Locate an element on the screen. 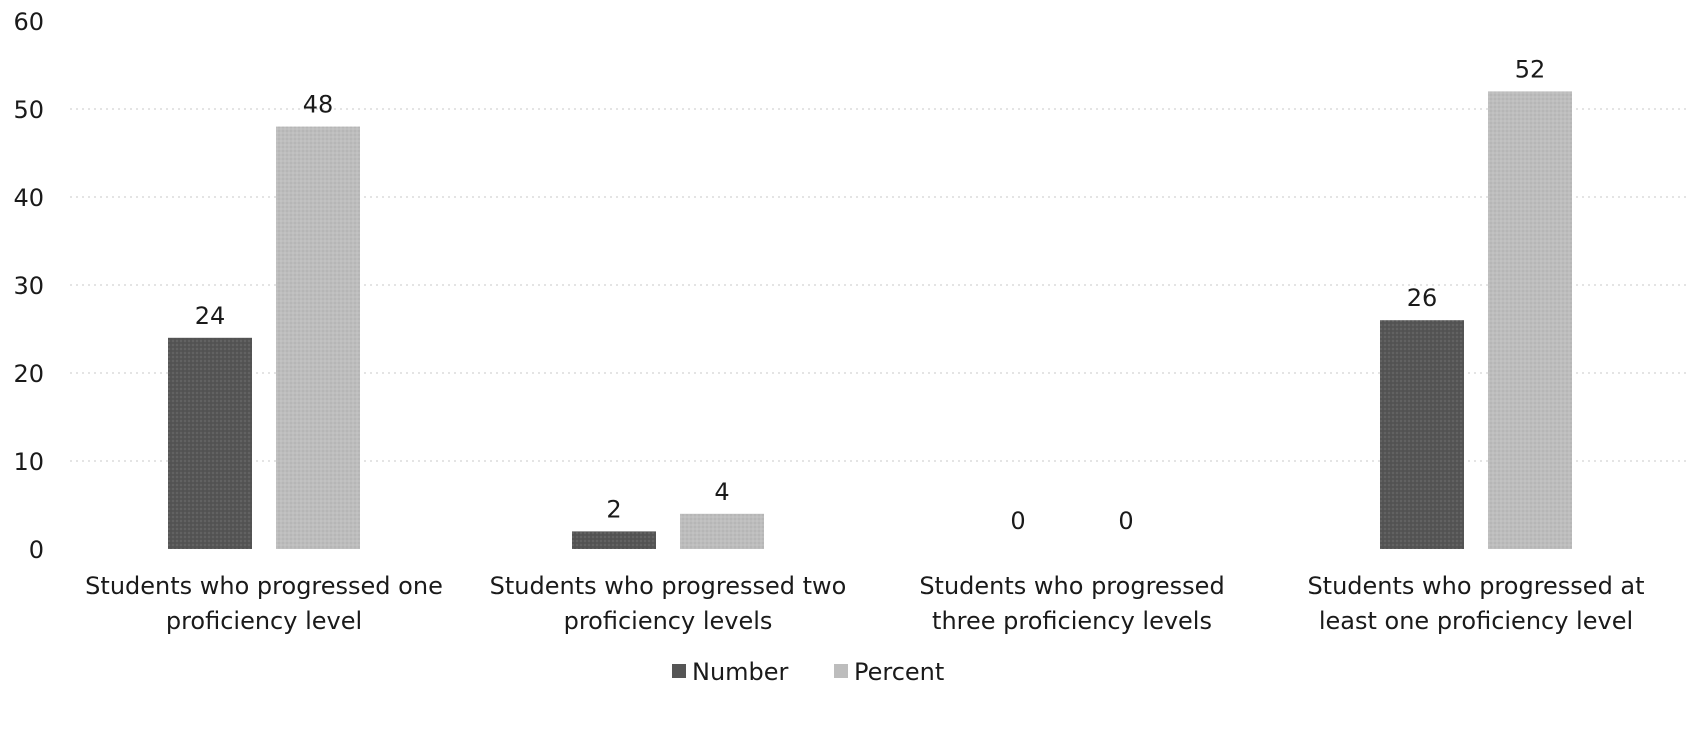  data-label: 48 is located at coordinates (318, 105).